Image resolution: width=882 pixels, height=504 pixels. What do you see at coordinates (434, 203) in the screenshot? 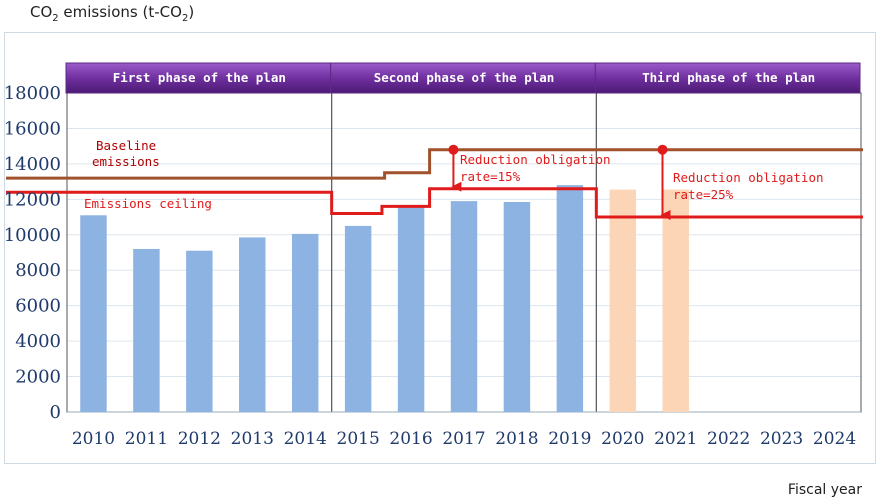
I see `emissions-ceiling-line` at bounding box center [434, 203].